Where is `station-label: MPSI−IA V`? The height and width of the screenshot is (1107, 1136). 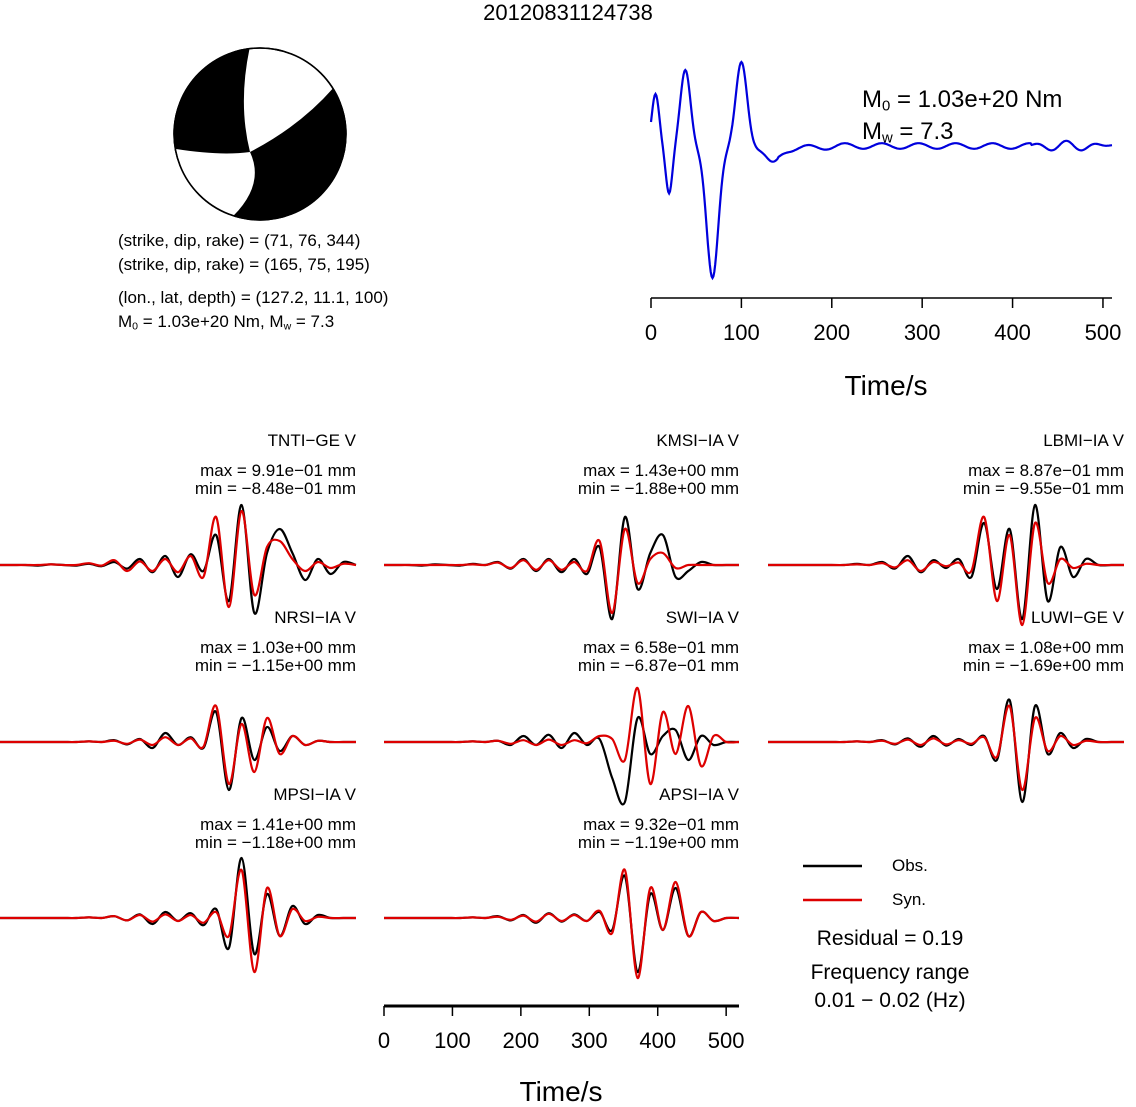
station-label: MPSI−IA V is located at coordinates (314, 794).